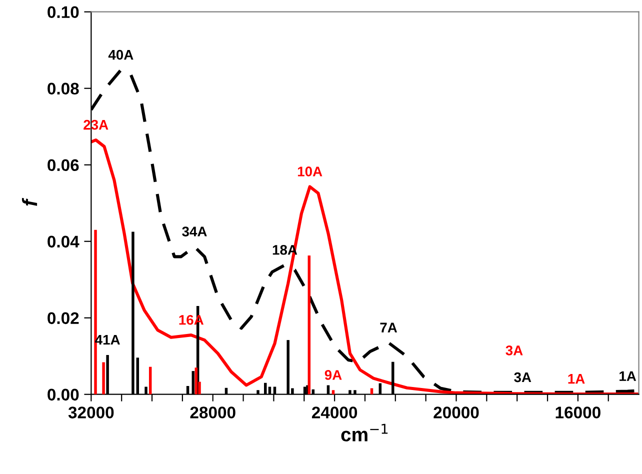 The width and height of the screenshot is (642, 474). What do you see at coordinates (30, 202) in the screenshot?
I see `y-axis-title: f` at bounding box center [30, 202].